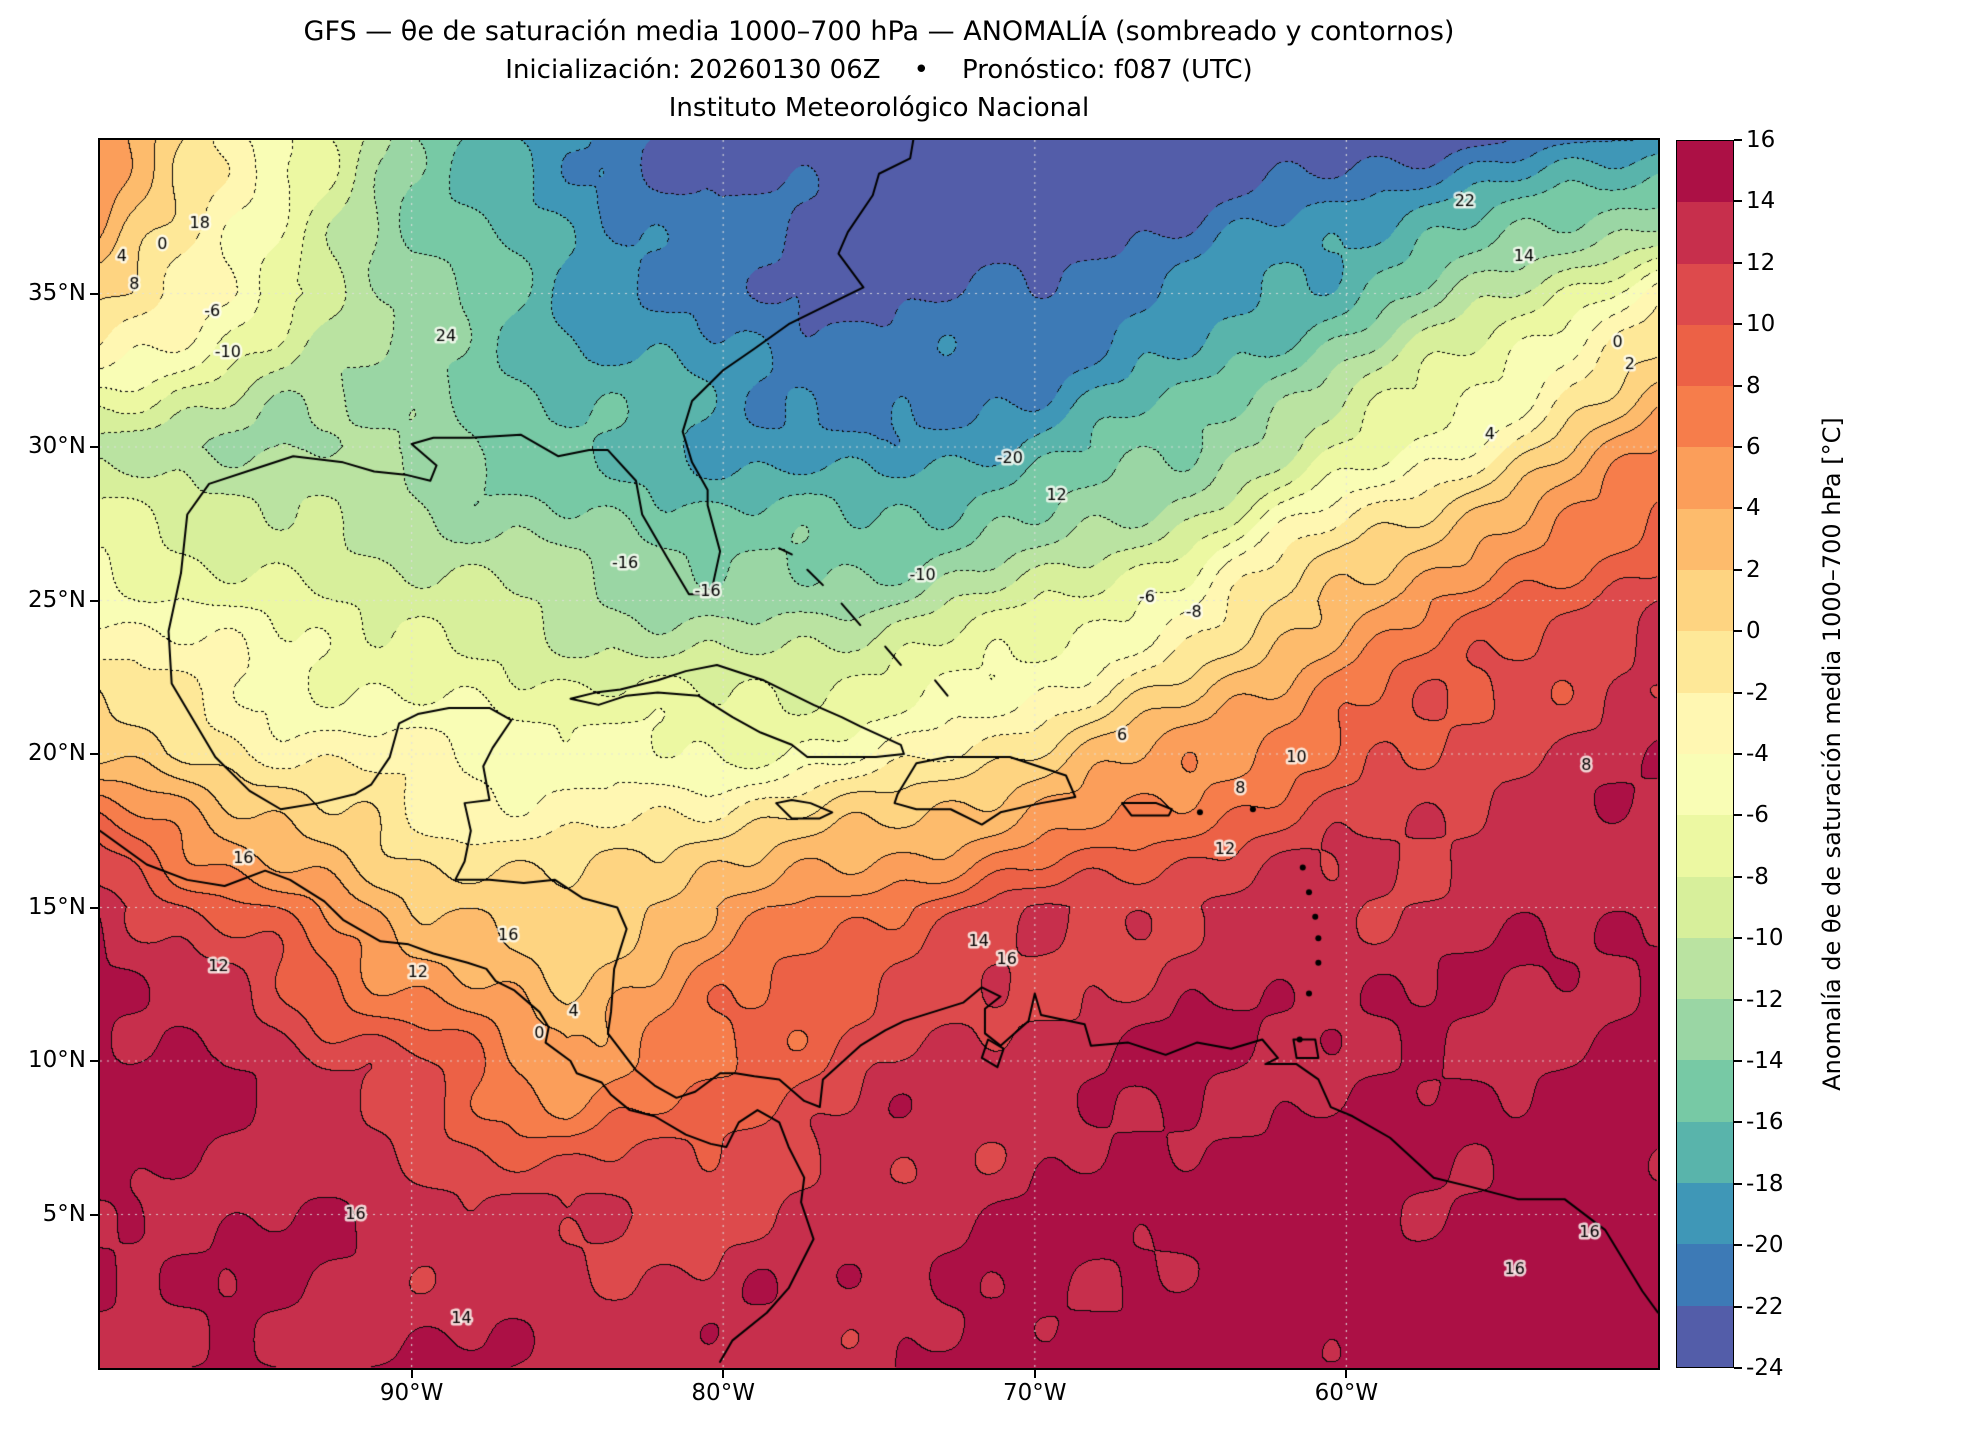  What do you see at coordinates (1765, 1245) in the screenshot?
I see `colorbar-tick-label: -20` at bounding box center [1765, 1245].